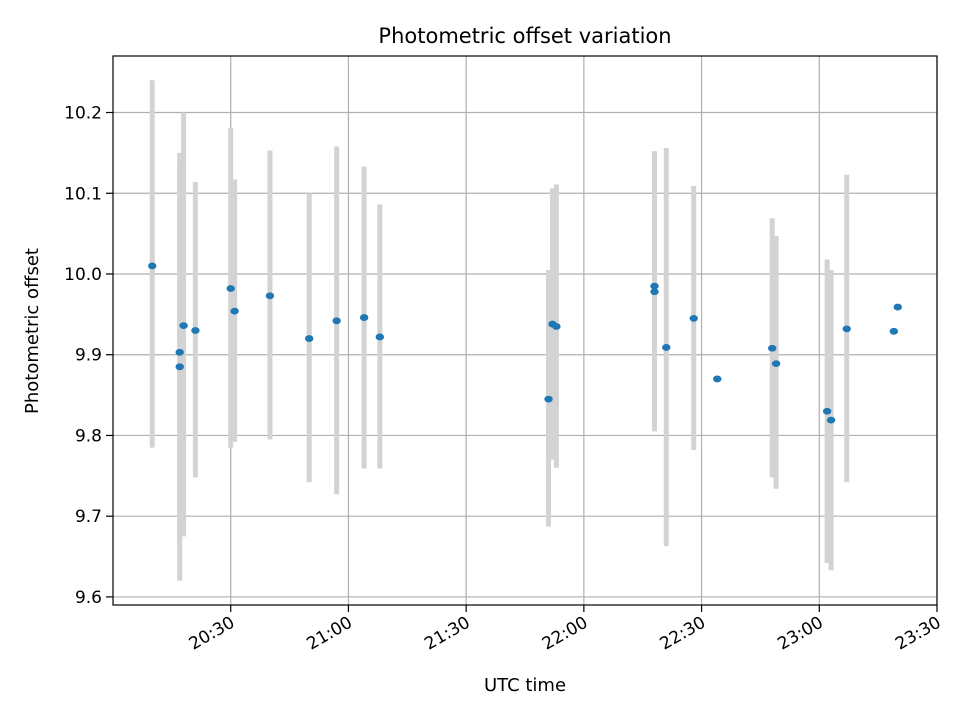 The height and width of the screenshot is (720, 960). What do you see at coordinates (83, 194) in the screenshot?
I see `y-tick-label: 10.1` at bounding box center [83, 194].